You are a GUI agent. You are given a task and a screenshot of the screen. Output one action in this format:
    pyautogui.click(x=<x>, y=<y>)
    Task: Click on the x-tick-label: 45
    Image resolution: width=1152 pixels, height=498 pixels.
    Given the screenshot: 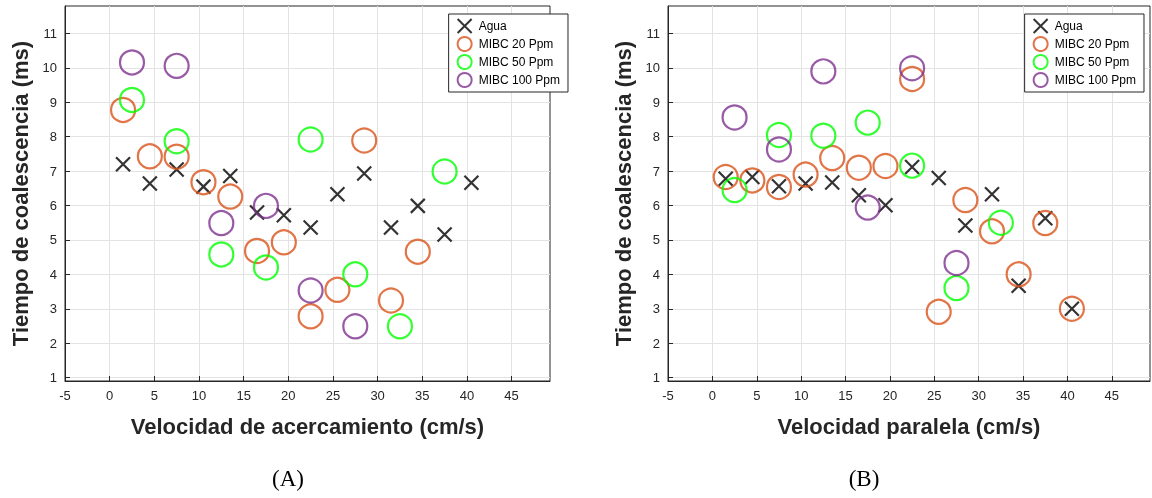 What is the action you would take?
    pyautogui.click(x=1112, y=395)
    